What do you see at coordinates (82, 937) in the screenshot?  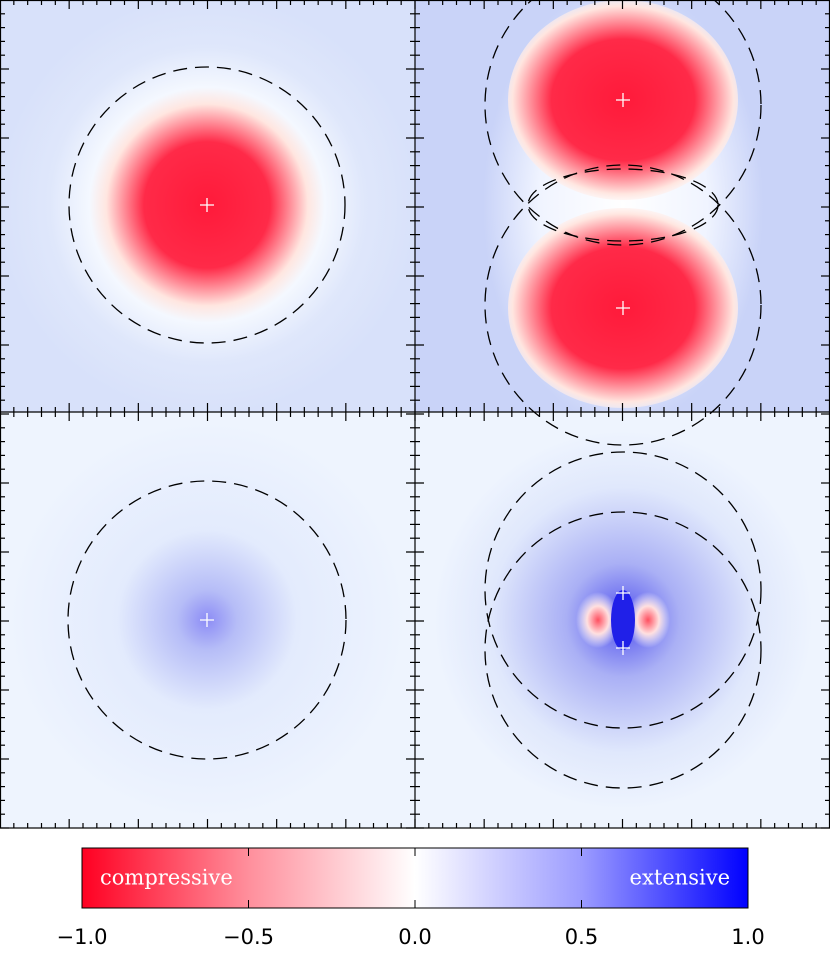 I see `colorbar-tick-label: −1.0` at bounding box center [82, 937].